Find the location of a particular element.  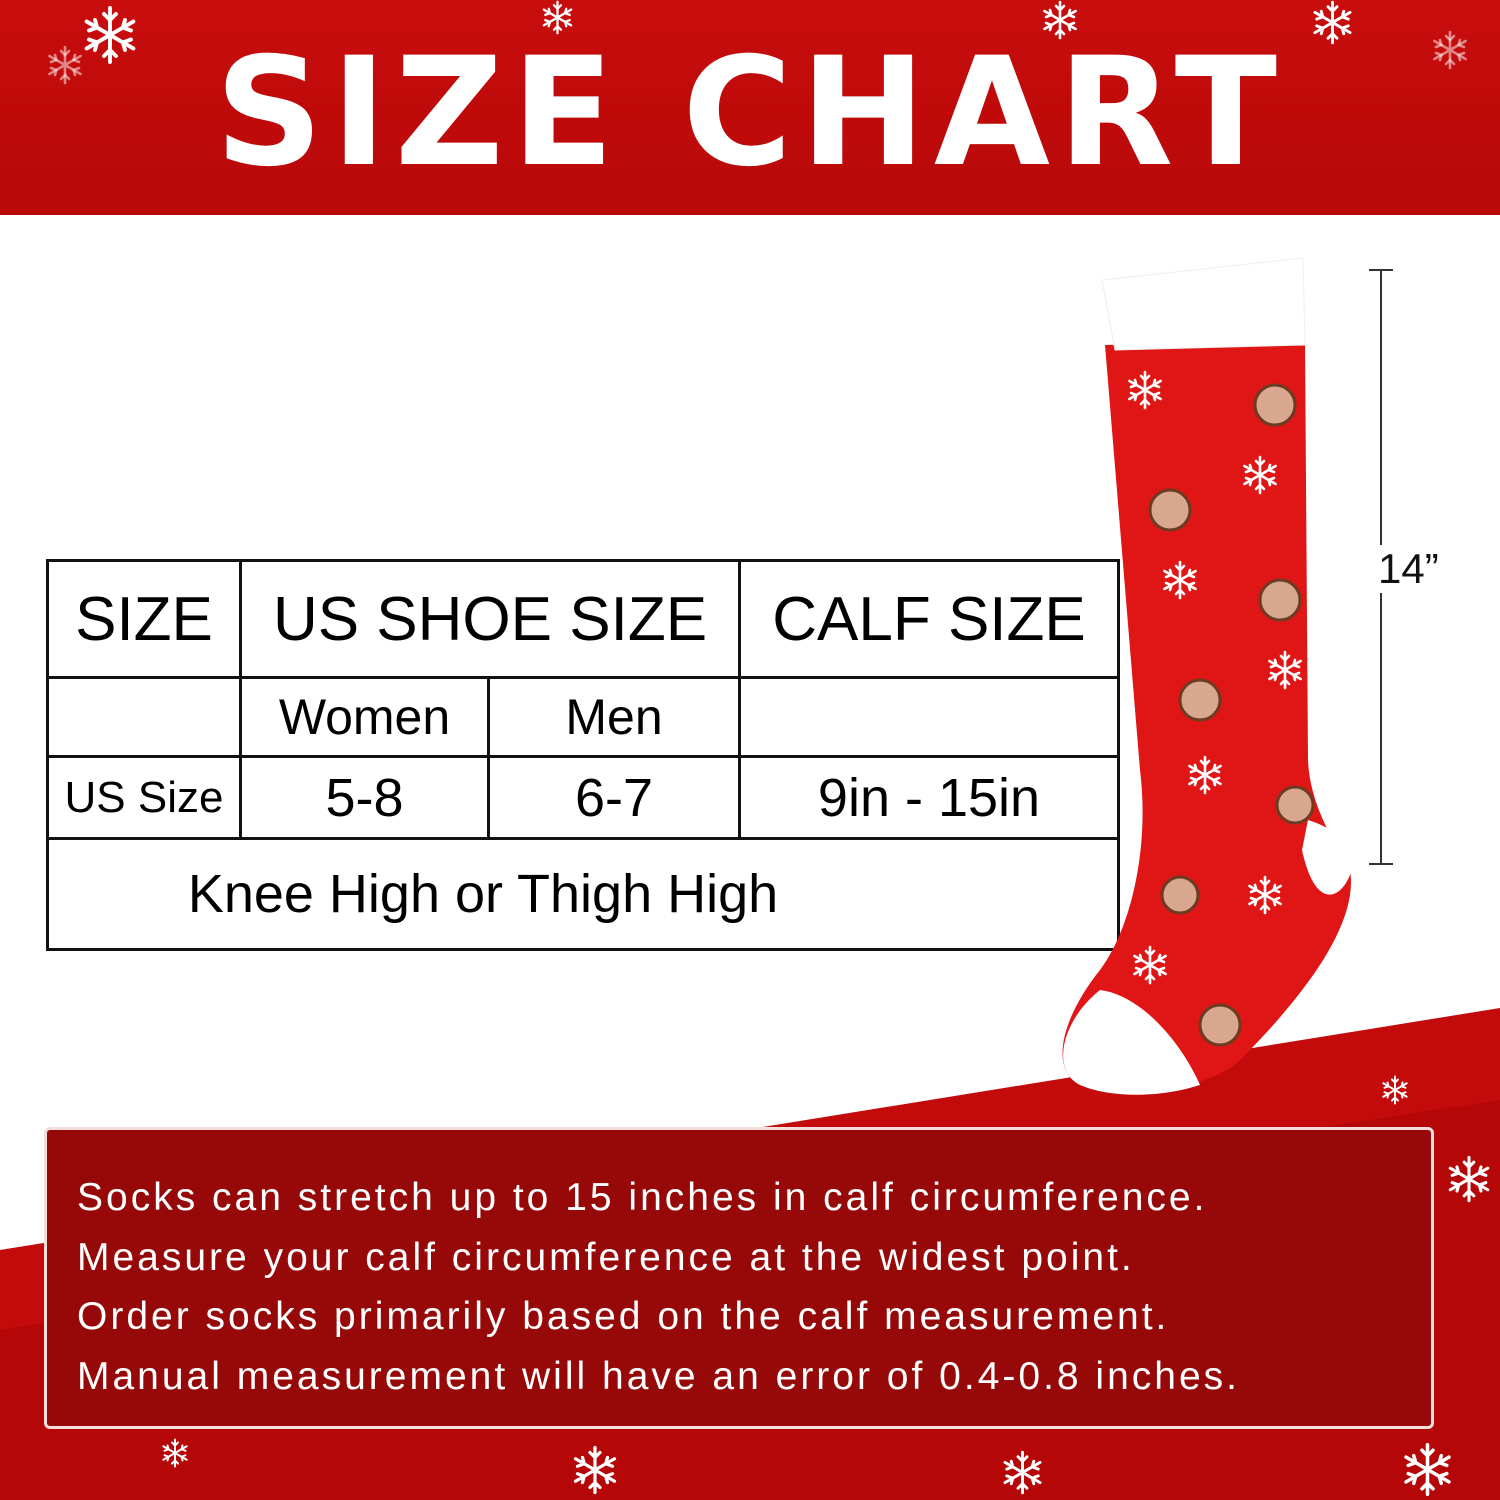

header-calf-size: CALF SIZE is located at coordinates (929, 619).